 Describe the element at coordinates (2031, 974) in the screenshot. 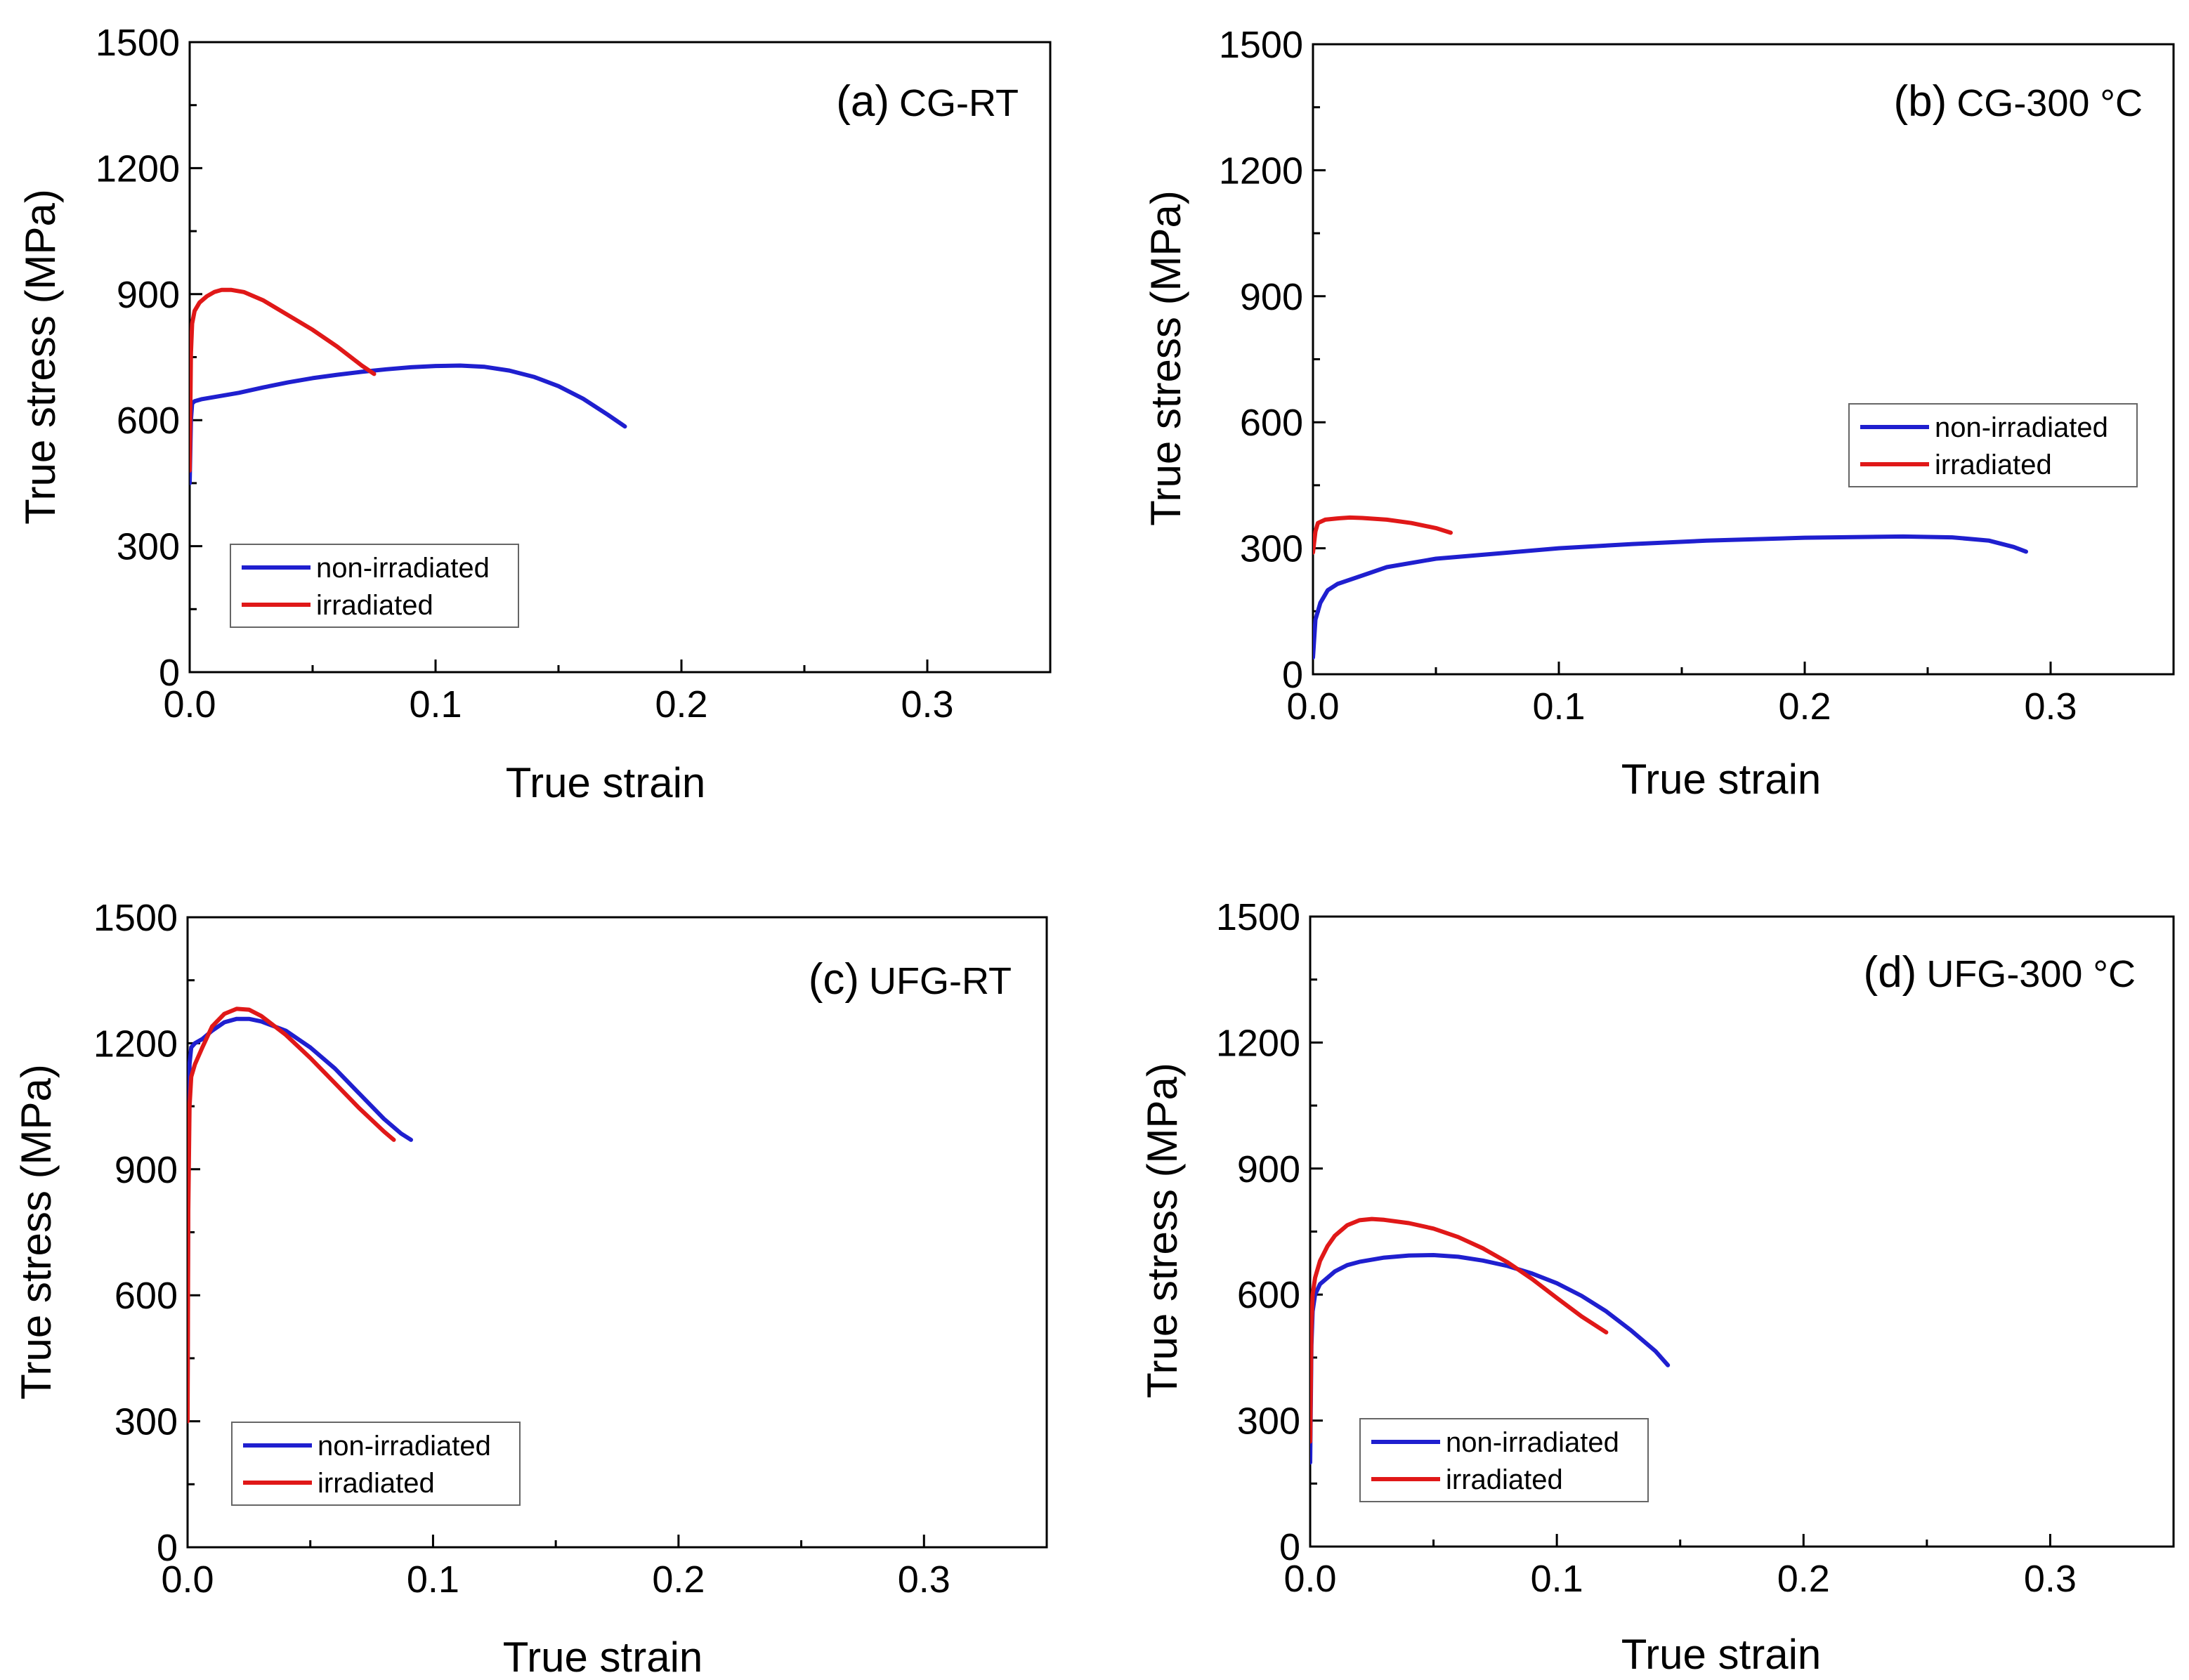

I see `panel-title: UFG-300 °C` at that location.